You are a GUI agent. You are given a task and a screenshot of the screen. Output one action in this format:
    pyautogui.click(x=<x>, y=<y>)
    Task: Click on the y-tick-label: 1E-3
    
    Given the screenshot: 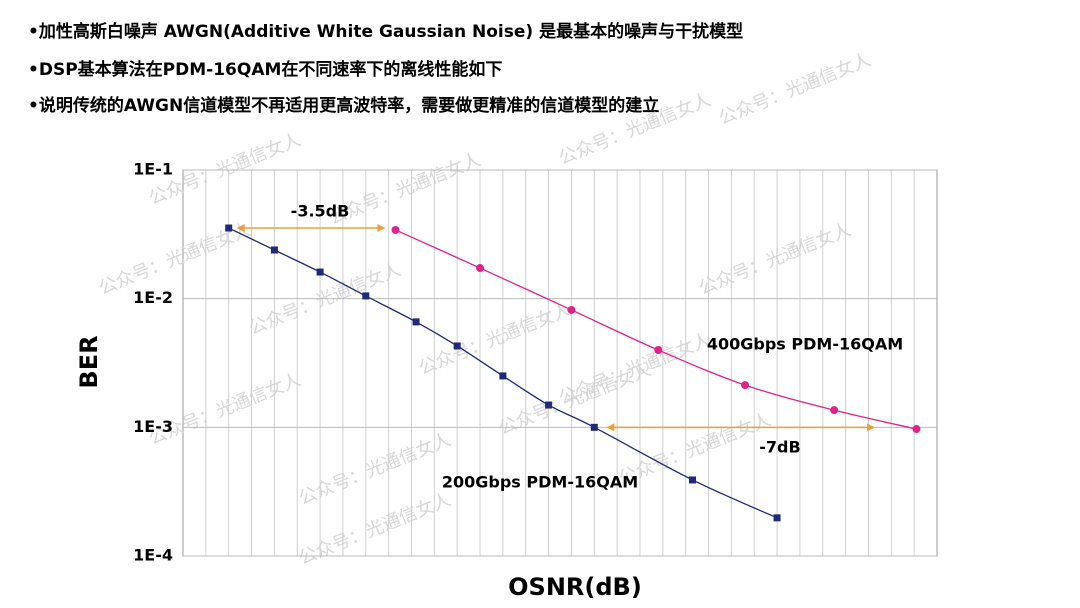 What is the action you would take?
    pyautogui.click(x=153, y=426)
    